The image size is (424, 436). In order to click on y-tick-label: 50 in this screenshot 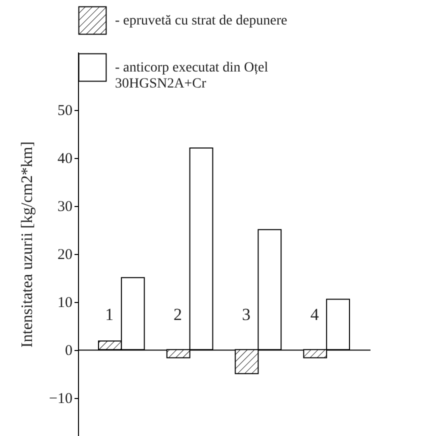, I will do `click(65, 111)`.